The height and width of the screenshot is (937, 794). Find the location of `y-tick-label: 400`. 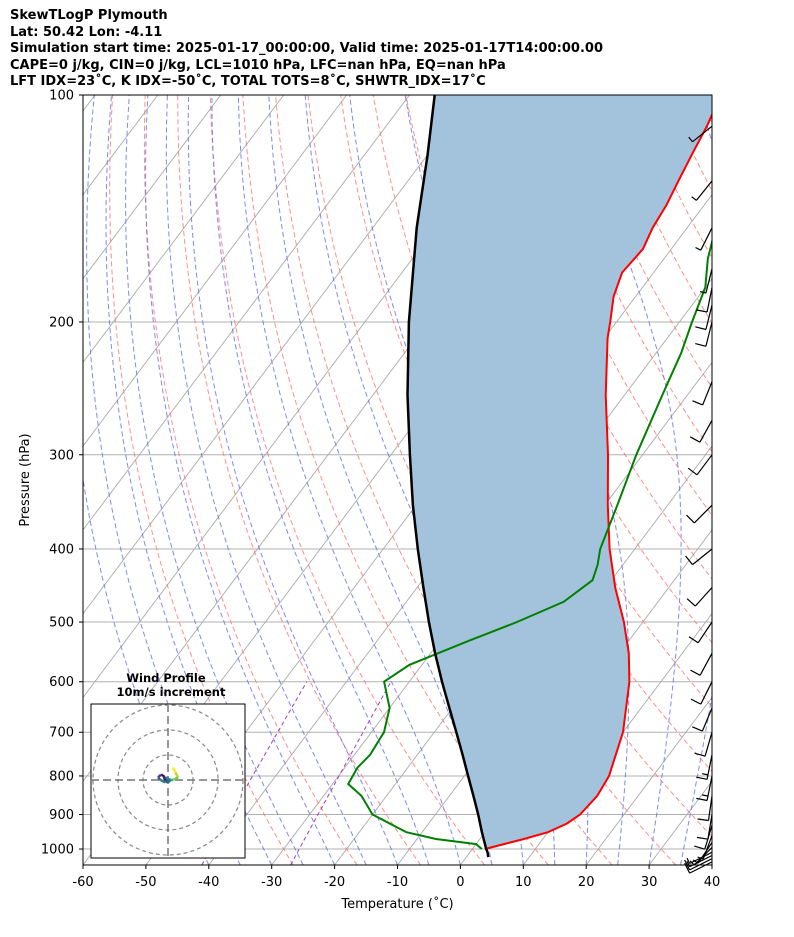

y-tick-label: 400 is located at coordinates (61, 549).